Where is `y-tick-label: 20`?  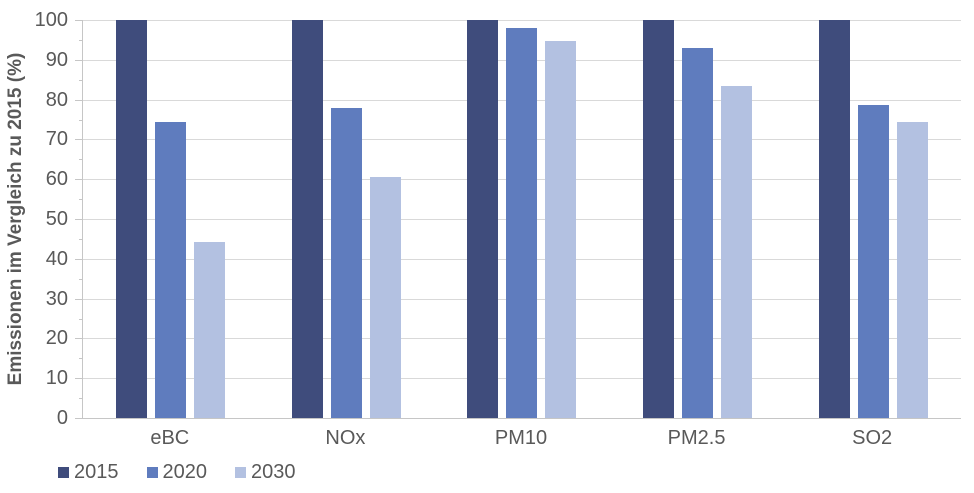
y-tick-label: 20 is located at coordinates (56, 338).